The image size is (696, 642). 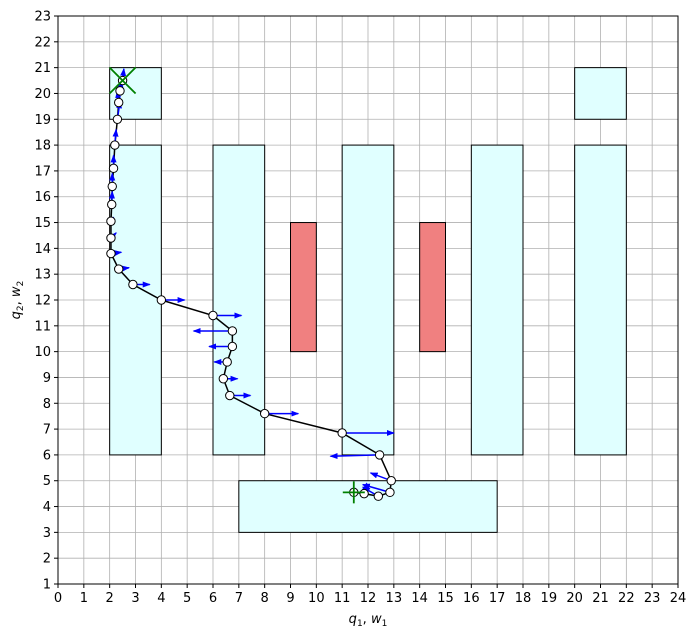 What do you see at coordinates (394, 598) in the screenshot?
I see `x-tick-label: 13` at bounding box center [394, 598].